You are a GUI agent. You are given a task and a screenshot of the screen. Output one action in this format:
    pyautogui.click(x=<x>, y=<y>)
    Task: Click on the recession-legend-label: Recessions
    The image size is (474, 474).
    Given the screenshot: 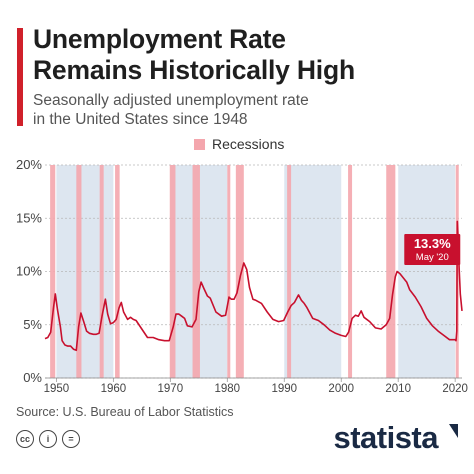 What is the action you would take?
    pyautogui.click(x=248, y=144)
    